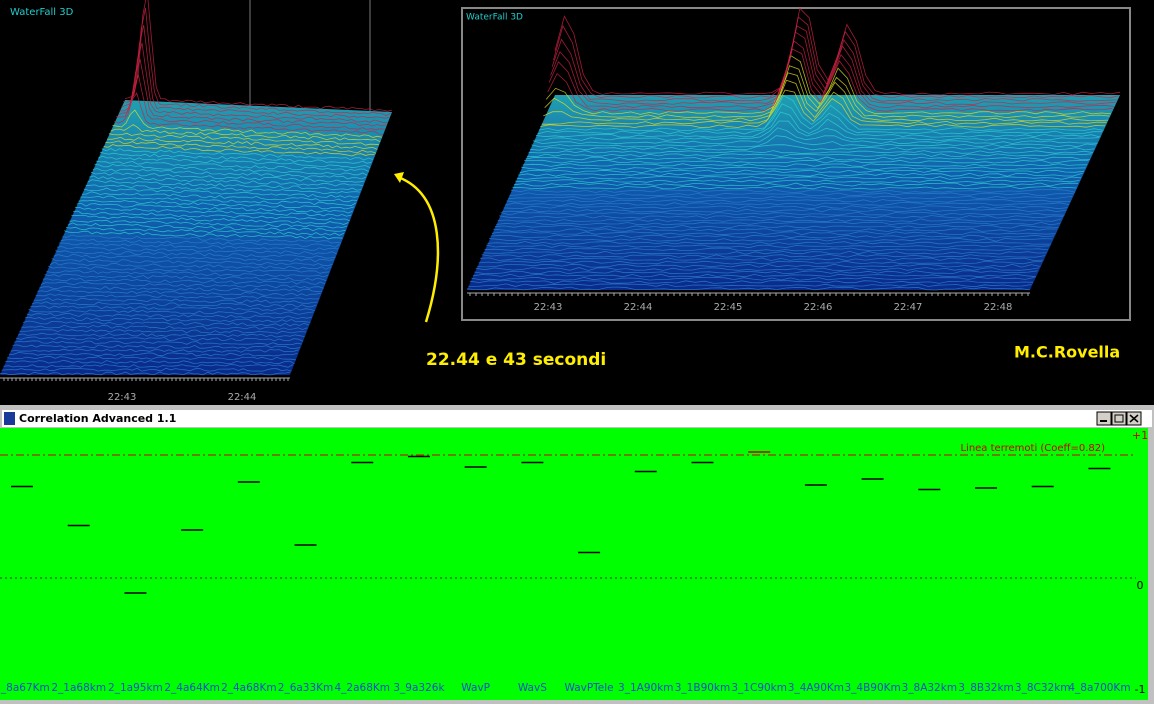  What do you see at coordinates (1032, 448) in the screenshot?
I see `threshold-label: Linea terremoti (Coeff=0.82)` at bounding box center [1032, 448].